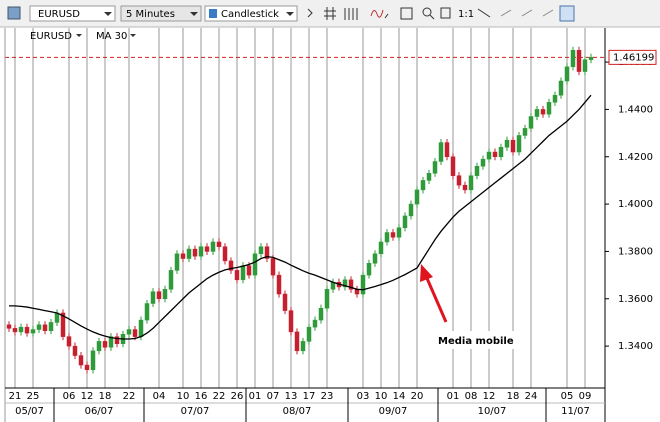  I want to click on interval-box, so click(161, 13).